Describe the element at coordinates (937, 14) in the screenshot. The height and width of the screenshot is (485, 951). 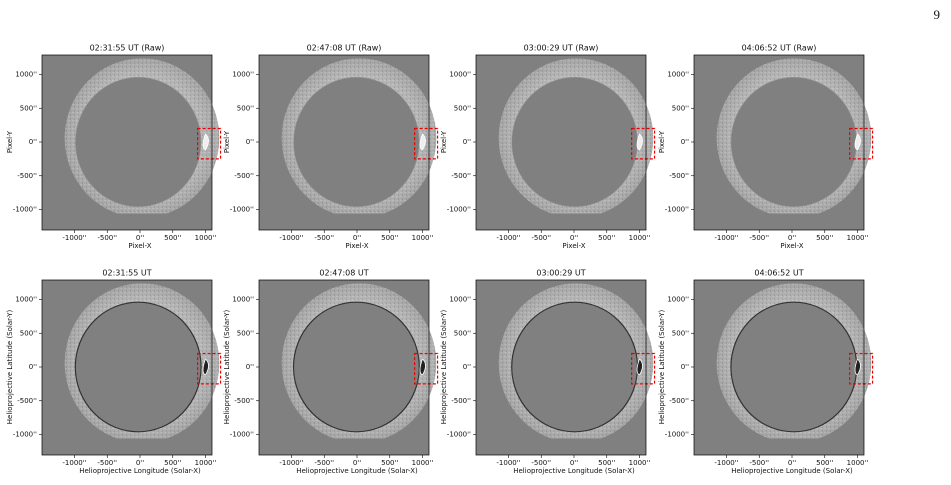
I see `page-number: 9` at that location.